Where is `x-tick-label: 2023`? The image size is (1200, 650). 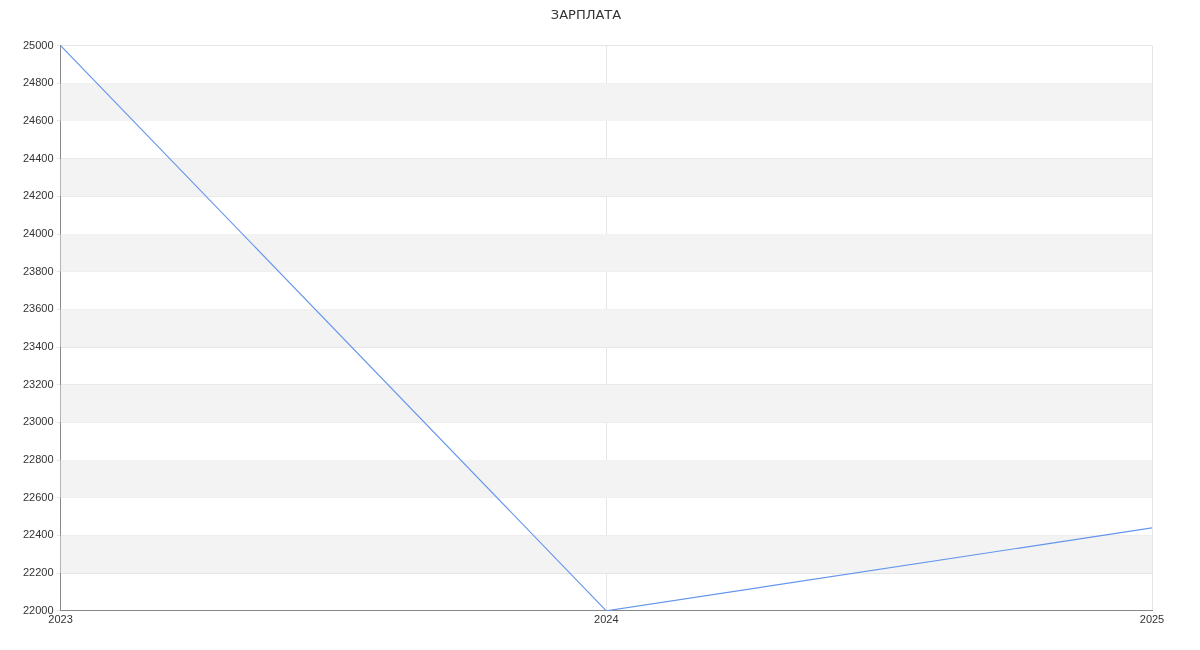
x-tick-label: 2023 is located at coordinates (60, 619).